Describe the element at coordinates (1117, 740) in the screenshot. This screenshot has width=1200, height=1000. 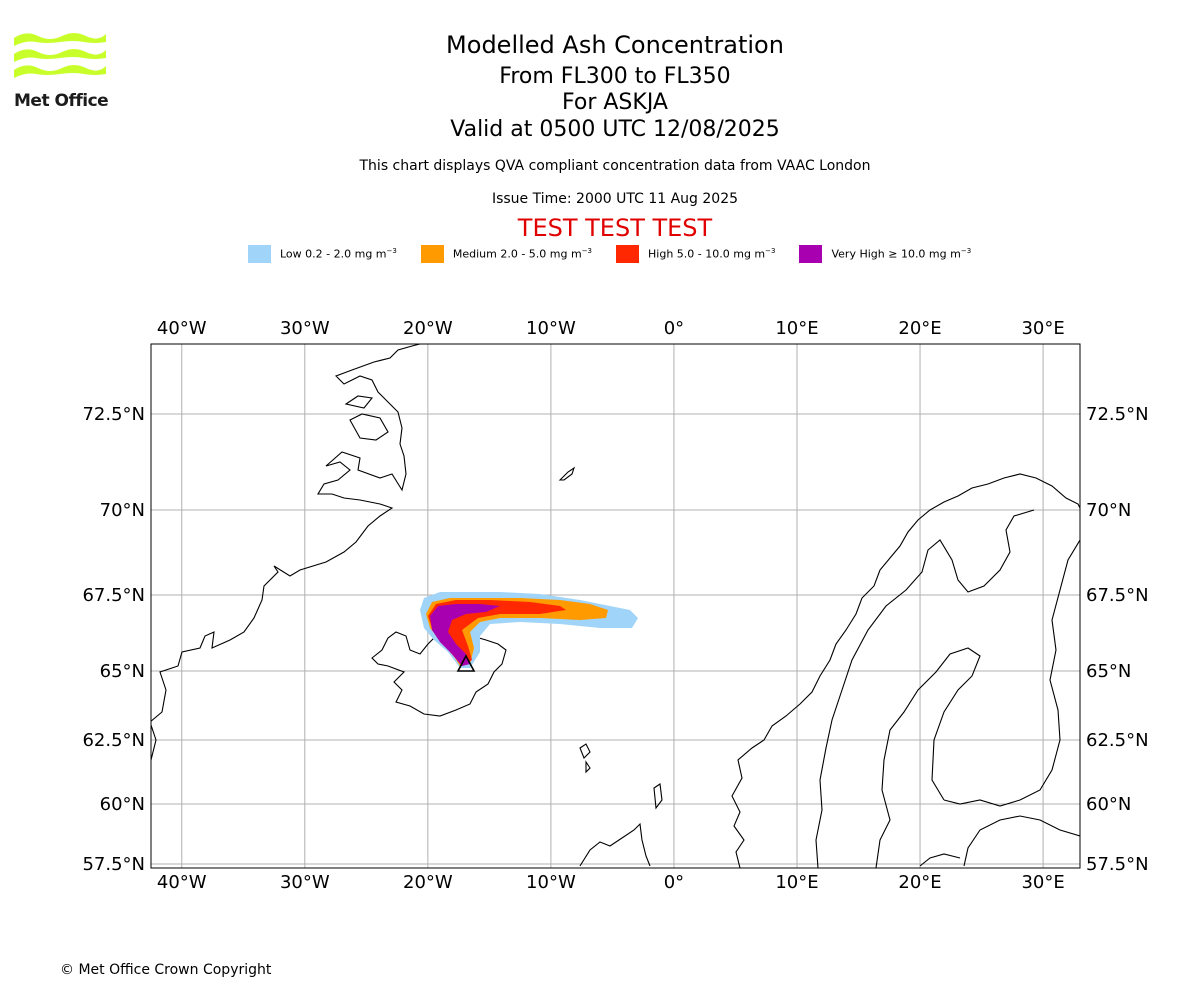
I see `lat-tick-label-right: 62.5°N` at that location.